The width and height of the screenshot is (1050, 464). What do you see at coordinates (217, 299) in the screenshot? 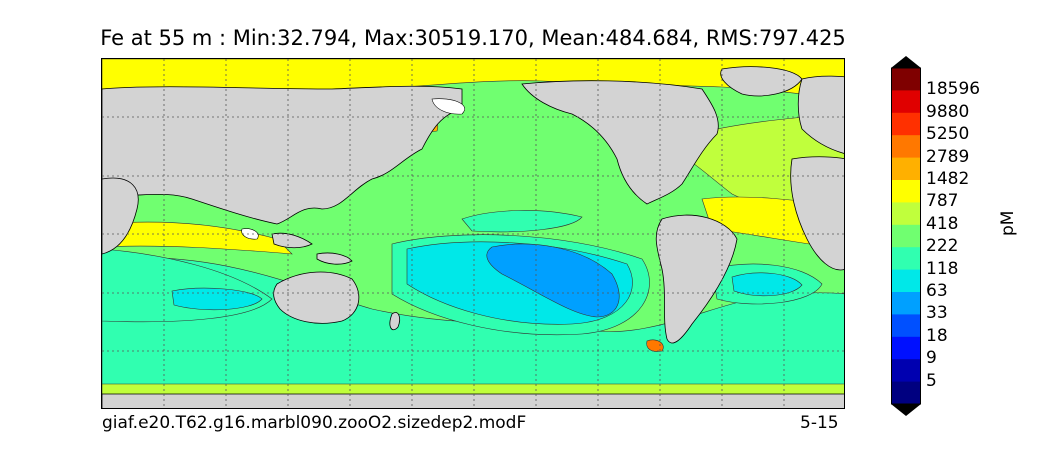
I see `indian-ocean-cyan` at bounding box center [217, 299].